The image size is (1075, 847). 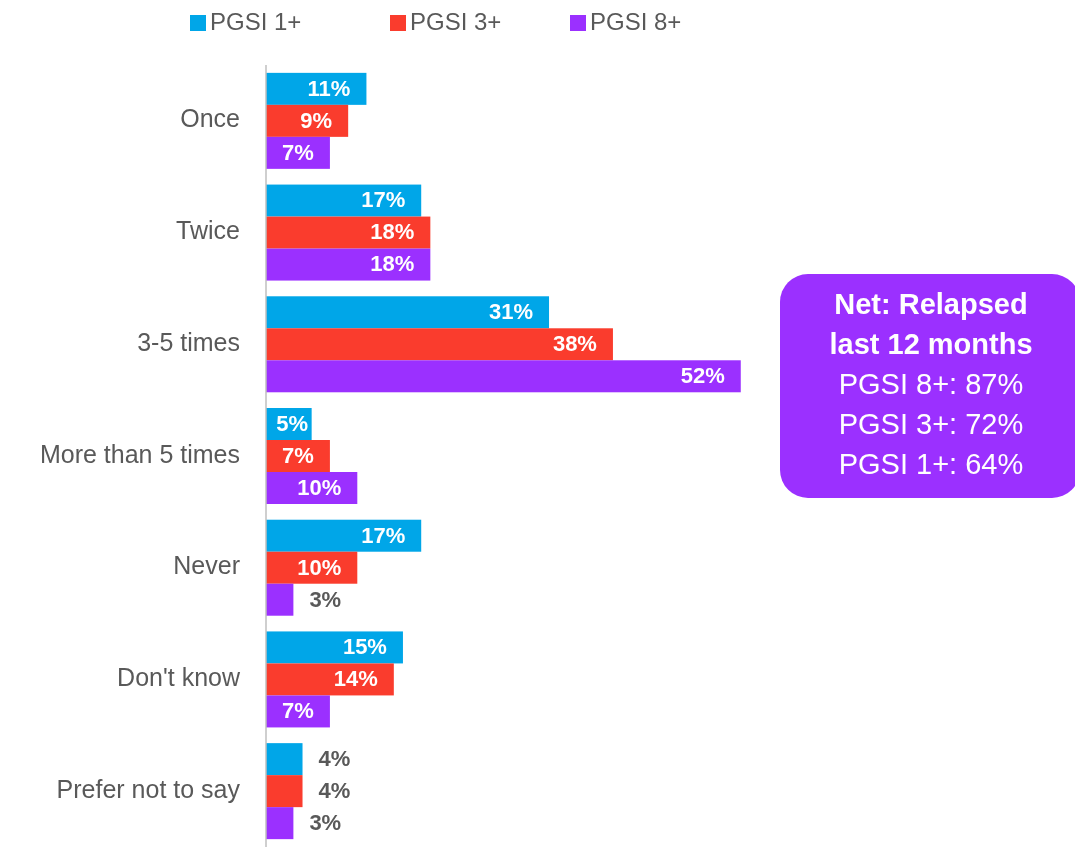 I want to click on y-tick-label: Never, so click(x=206, y=565).